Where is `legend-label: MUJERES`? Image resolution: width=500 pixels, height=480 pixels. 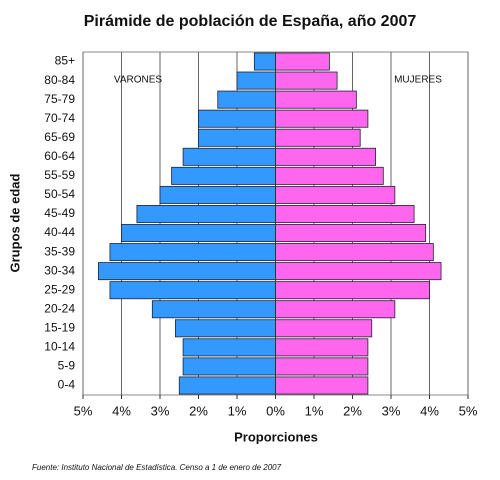
legend-label: MUJERES is located at coordinates (418, 80).